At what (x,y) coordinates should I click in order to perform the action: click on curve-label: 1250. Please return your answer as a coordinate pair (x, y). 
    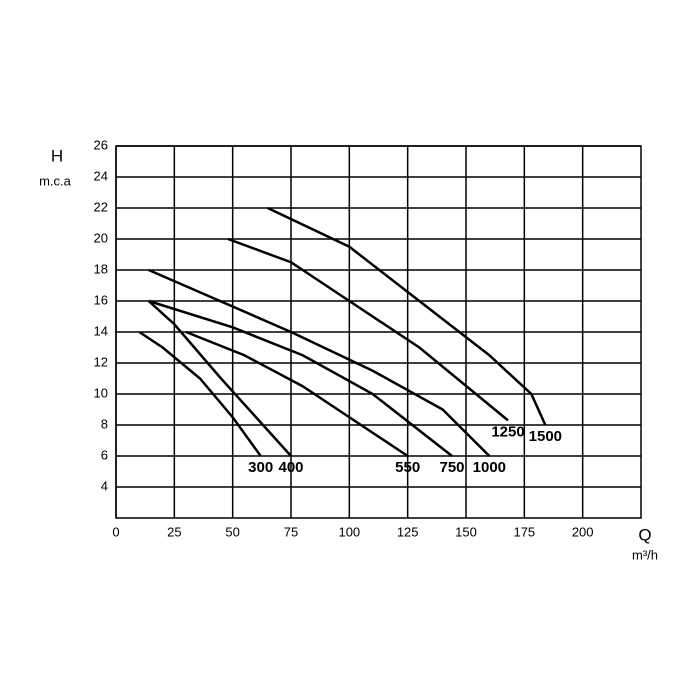
    Looking at the image, I should click on (507, 431).